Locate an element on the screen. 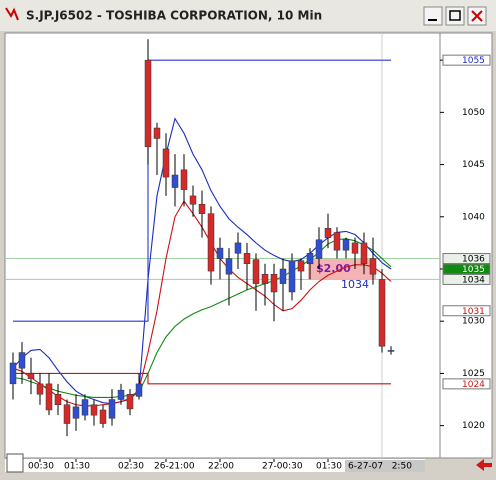 Image resolution: width=496 pixels, height=480 pixels. y-tick-label: 1040 is located at coordinates (473, 217).